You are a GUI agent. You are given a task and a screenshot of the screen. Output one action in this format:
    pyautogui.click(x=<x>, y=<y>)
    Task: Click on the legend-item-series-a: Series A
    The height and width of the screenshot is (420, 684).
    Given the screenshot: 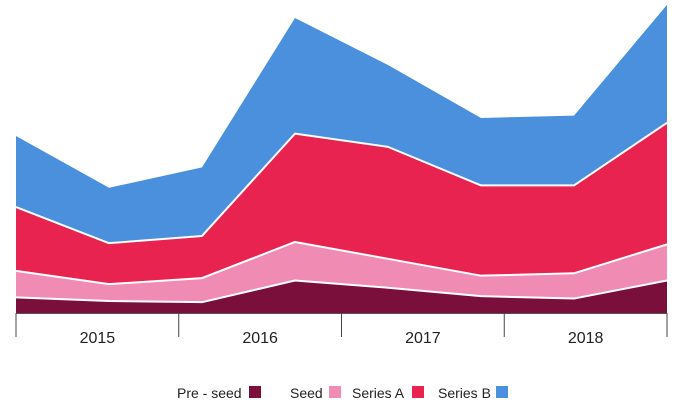 What is the action you would take?
    pyautogui.click(x=388, y=393)
    